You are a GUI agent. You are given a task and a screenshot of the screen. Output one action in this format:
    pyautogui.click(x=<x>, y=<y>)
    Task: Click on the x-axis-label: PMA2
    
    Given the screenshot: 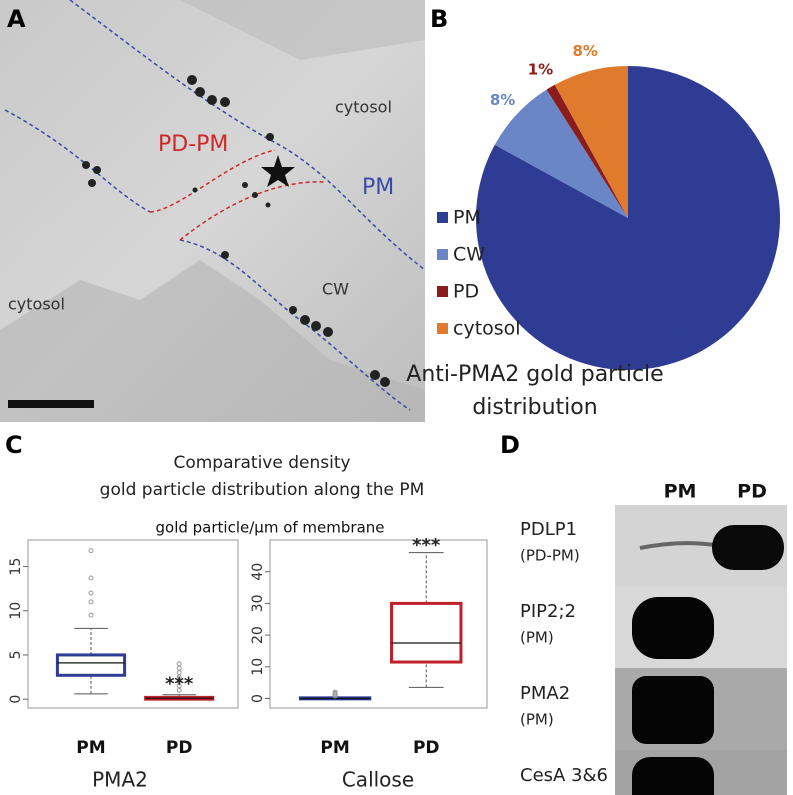 What is the action you would take?
    pyautogui.click(x=120, y=780)
    